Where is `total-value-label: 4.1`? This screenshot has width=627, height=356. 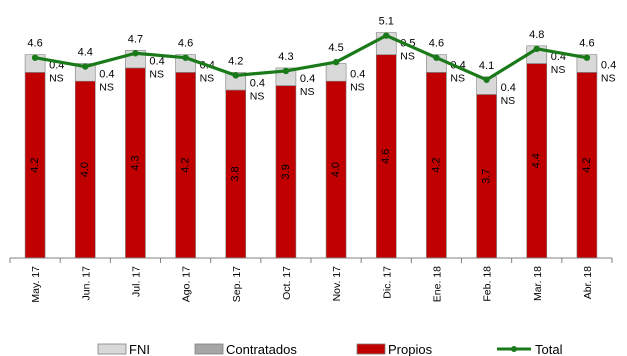
total-value-label: 4.1 is located at coordinates (486, 66).